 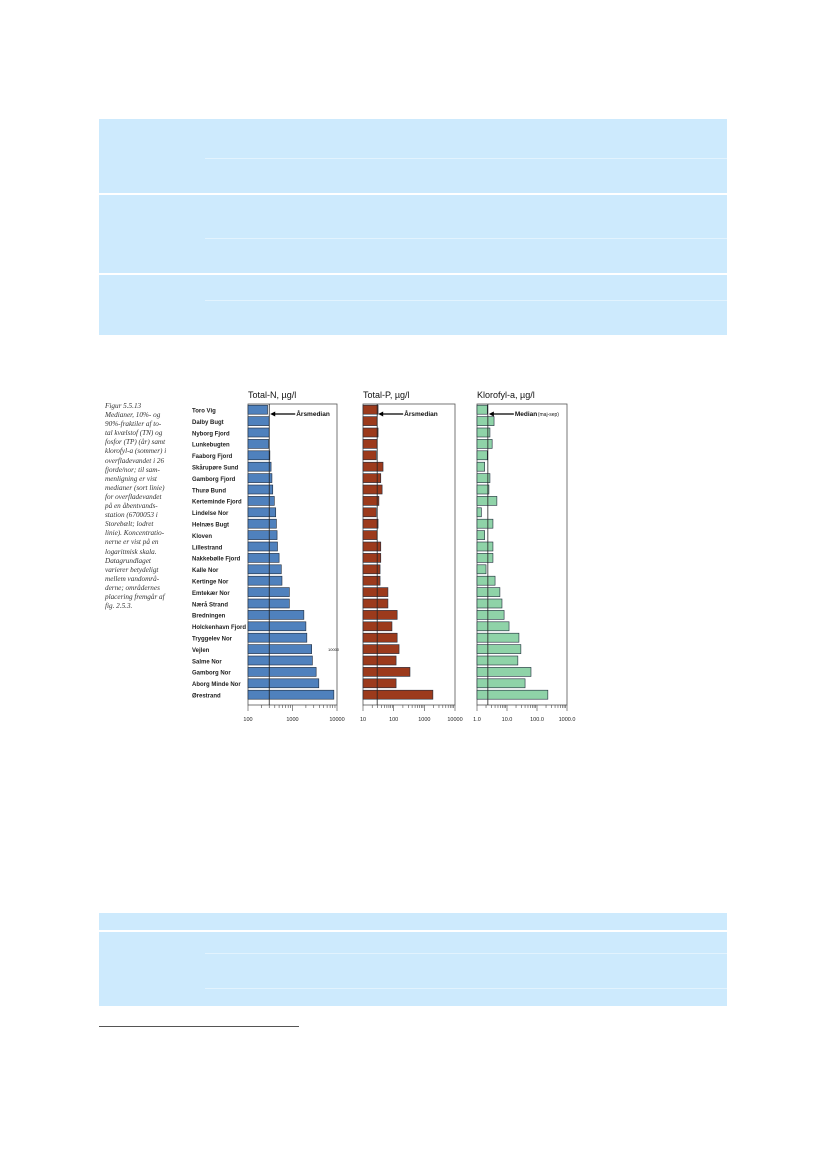 What do you see at coordinates (272, 395) in the screenshot?
I see `panel-title: Total-N, µg/l` at bounding box center [272, 395].